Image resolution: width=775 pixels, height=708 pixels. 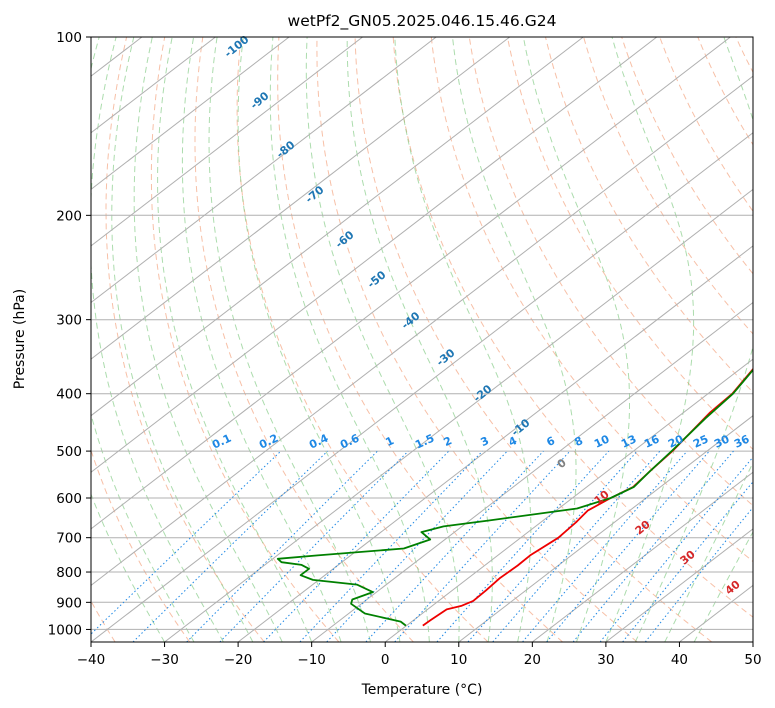 What do you see at coordinates (69, 321) in the screenshot?
I see `y-tick-label: 300` at bounding box center [69, 321].